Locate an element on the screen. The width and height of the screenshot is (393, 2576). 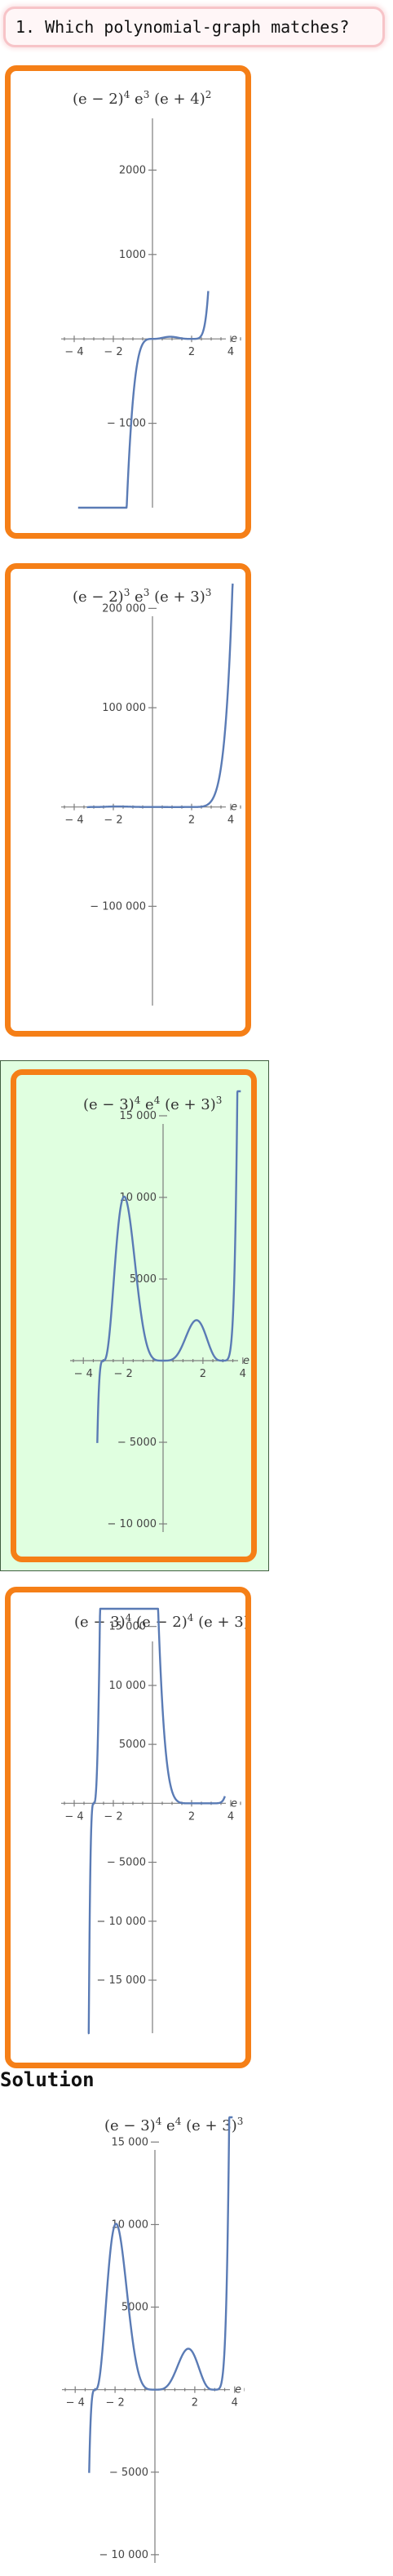
plot-title: (e − 2)3​ e3​ (e + 3)3​ is located at coordinates (142, 596).